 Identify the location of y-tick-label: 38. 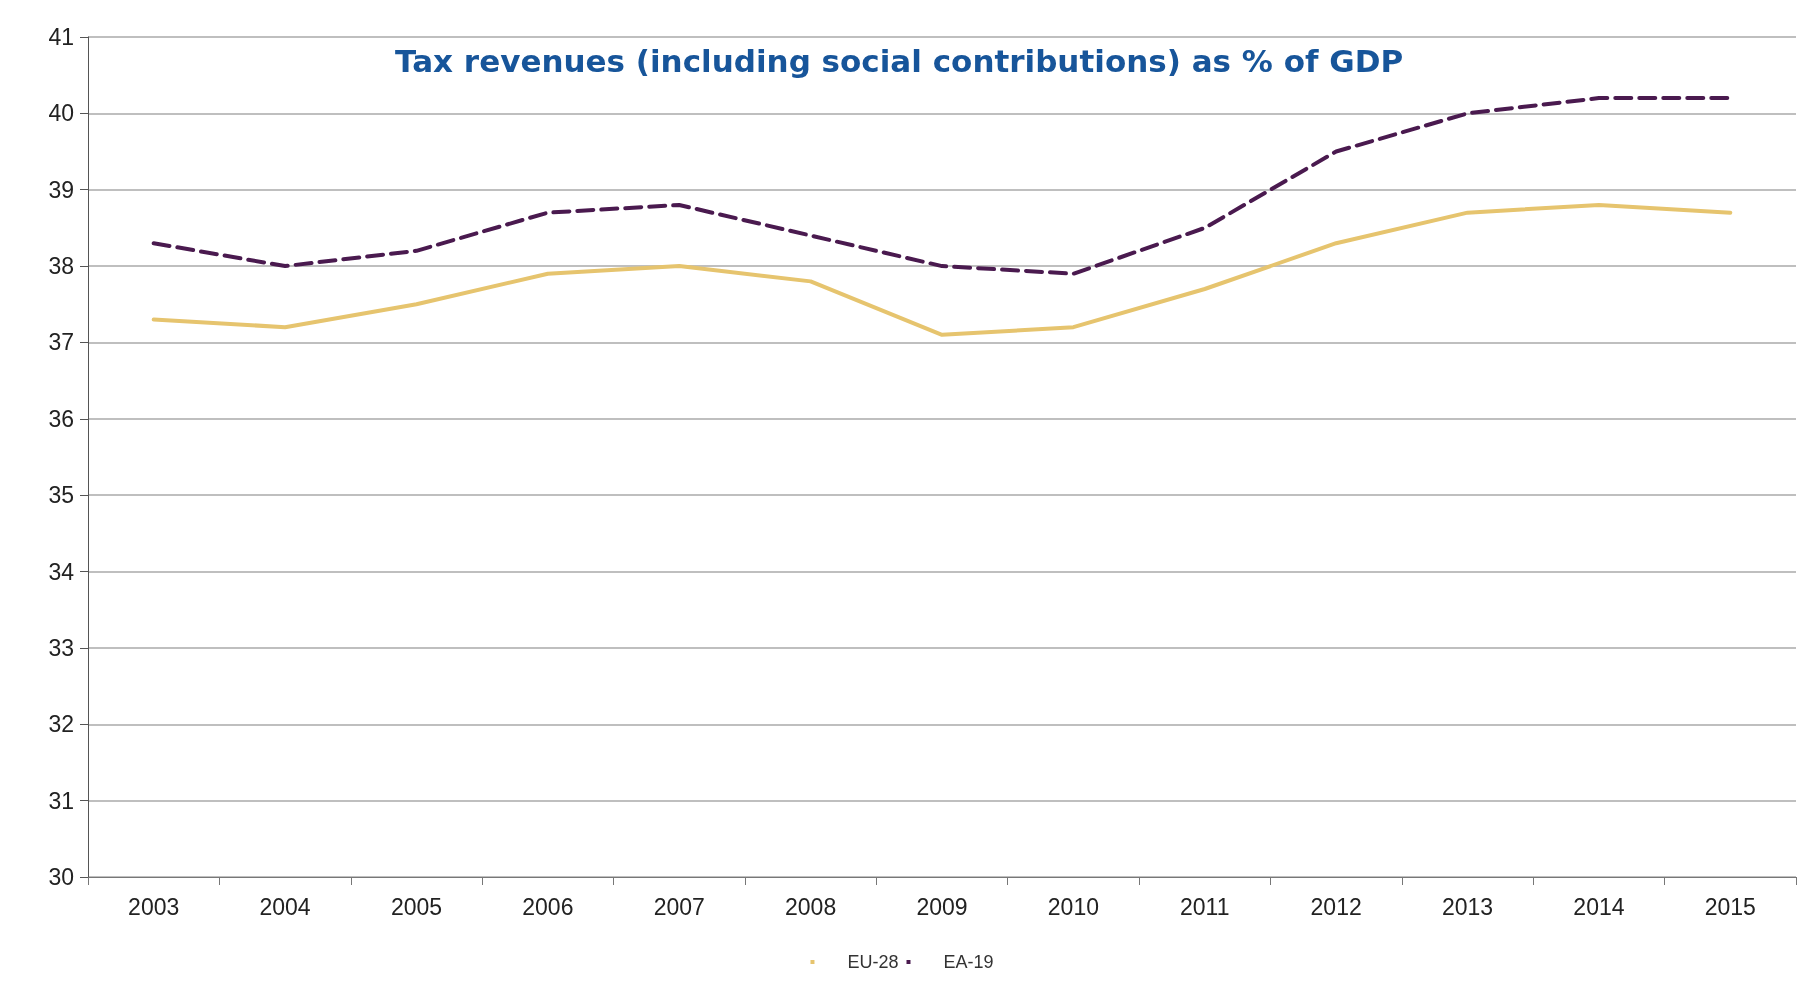
(61, 266).